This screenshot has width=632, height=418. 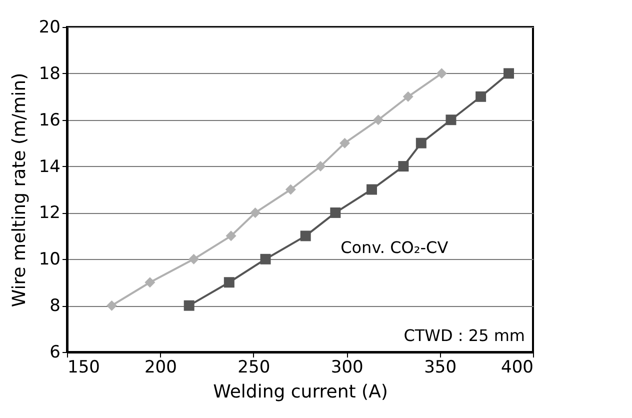 I want to click on y-tick-label: 20, so click(x=49, y=28).